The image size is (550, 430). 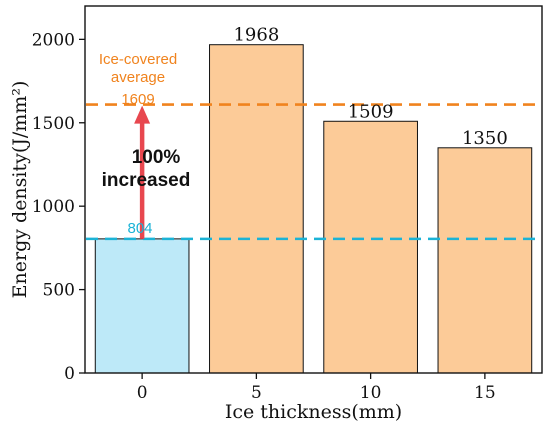 I want to click on y-tick-label: 0, so click(x=69, y=374).